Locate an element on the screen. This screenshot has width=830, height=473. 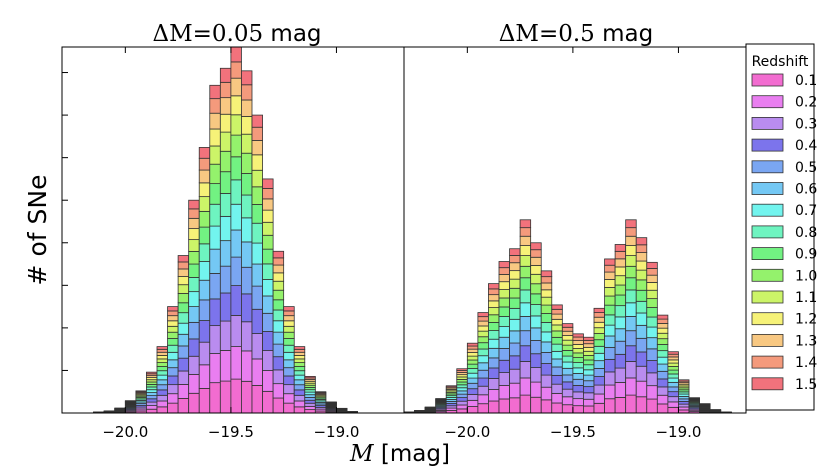
legend-entry-label: 0.3 is located at coordinates (806, 124).